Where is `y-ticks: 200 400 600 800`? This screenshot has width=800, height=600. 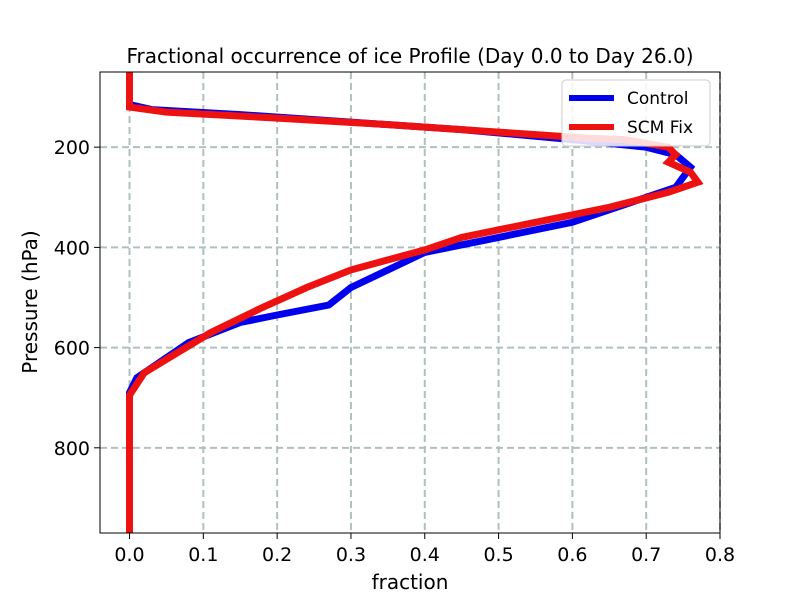
y-ticks: 200 400 600 800 is located at coordinates (77, 298).